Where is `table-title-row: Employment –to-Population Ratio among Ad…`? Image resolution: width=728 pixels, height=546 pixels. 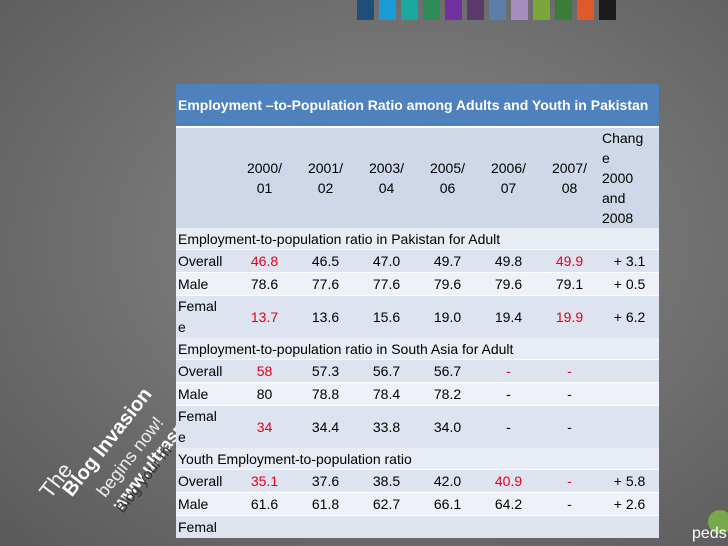 table-title-row: Employment –to-Population Ratio among Ad… is located at coordinates (418, 106).